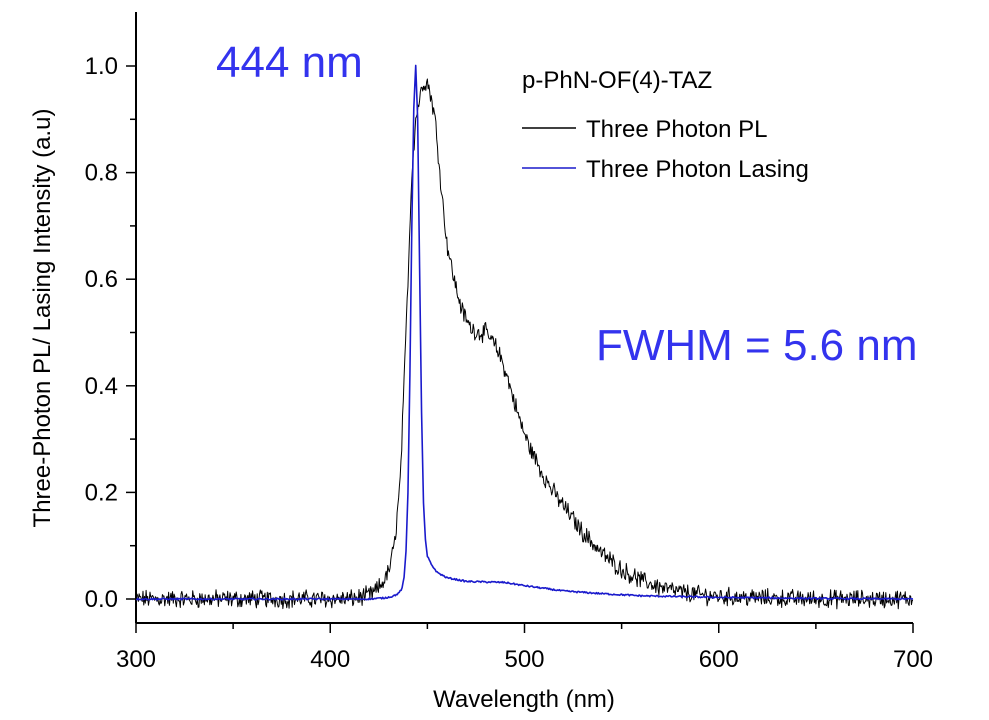  I want to click on y-tick-label: 0.0, so click(101, 599).